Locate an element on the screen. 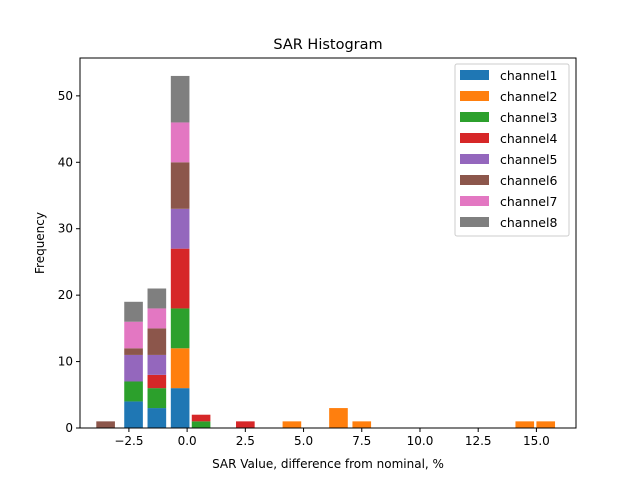 This screenshot has width=640, height=480. channel7-legend-label: channel7 is located at coordinates (528, 201).